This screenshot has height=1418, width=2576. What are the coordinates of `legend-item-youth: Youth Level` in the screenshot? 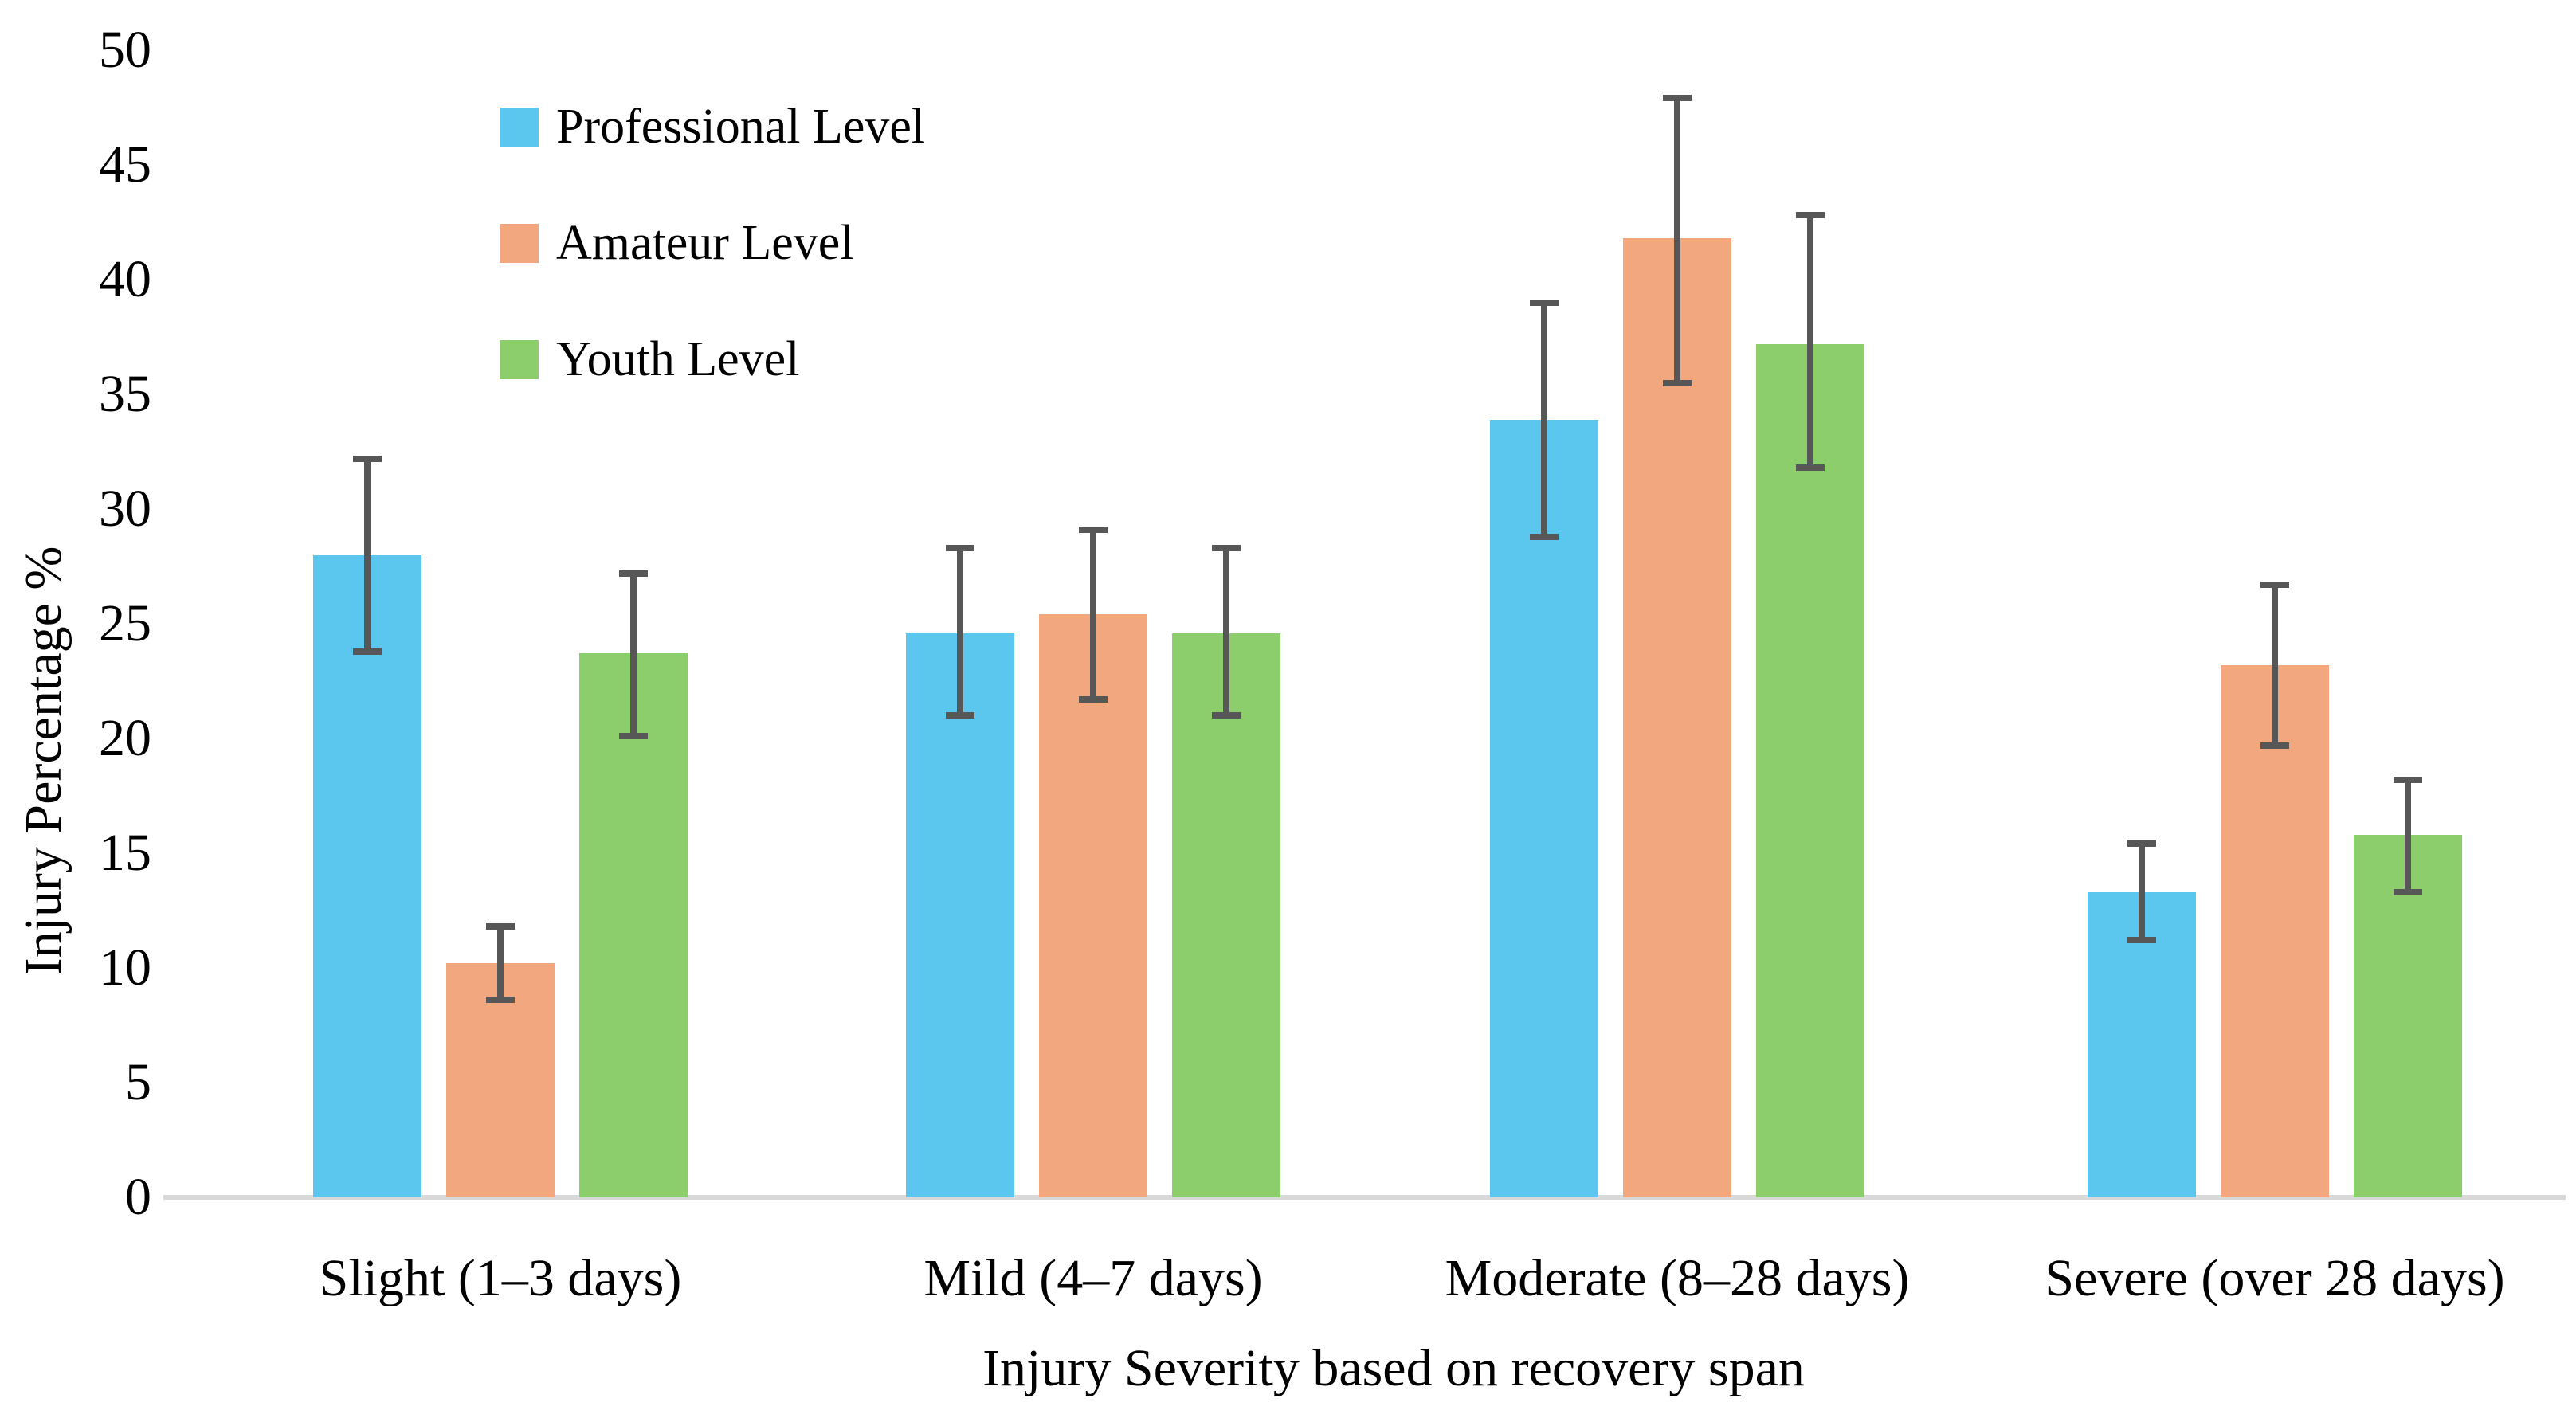 It's located at (712, 360).